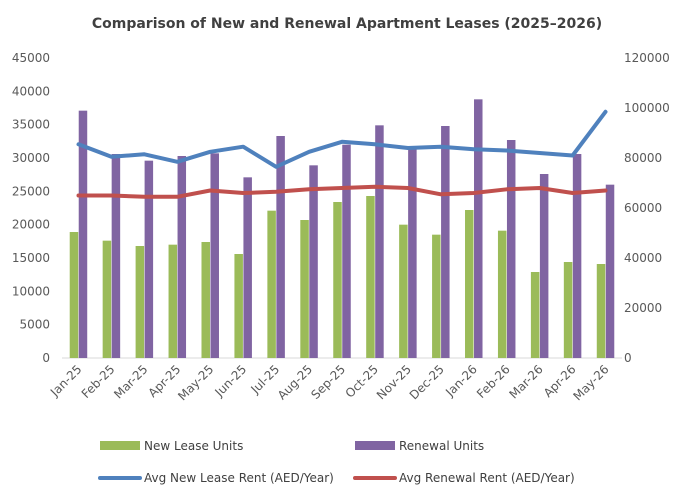 The width and height of the screenshot is (695, 496). What do you see at coordinates (647, 108) in the screenshot?
I see `y-right-tick-label: 100000` at bounding box center [647, 108].